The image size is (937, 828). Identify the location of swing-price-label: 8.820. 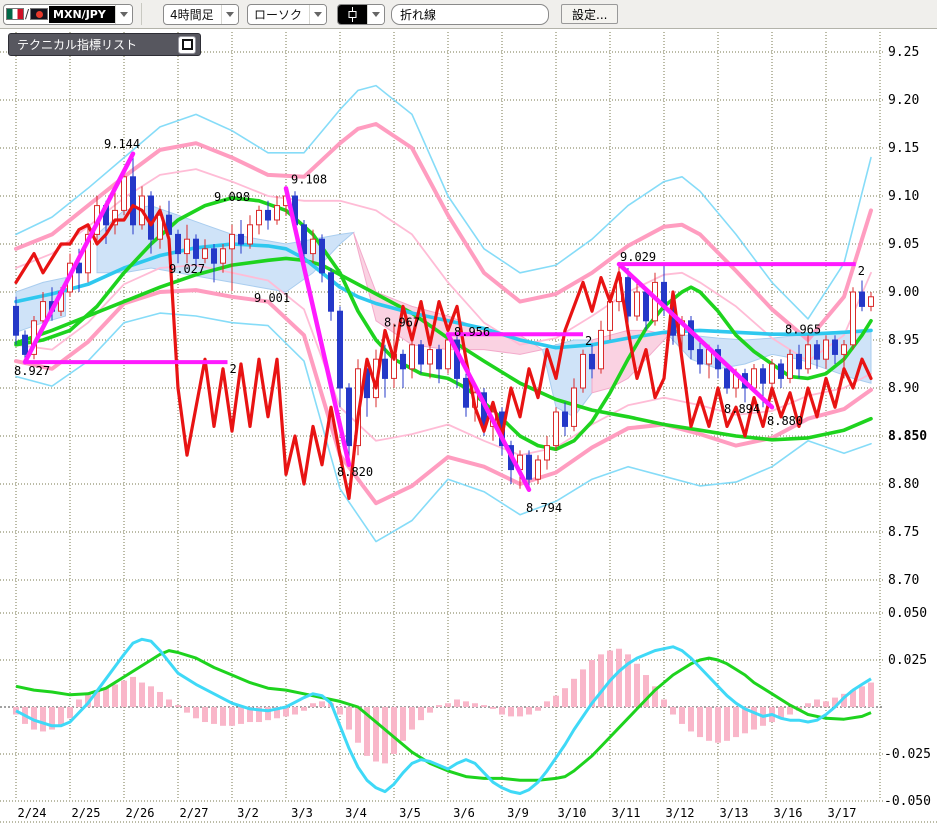
(355, 472).